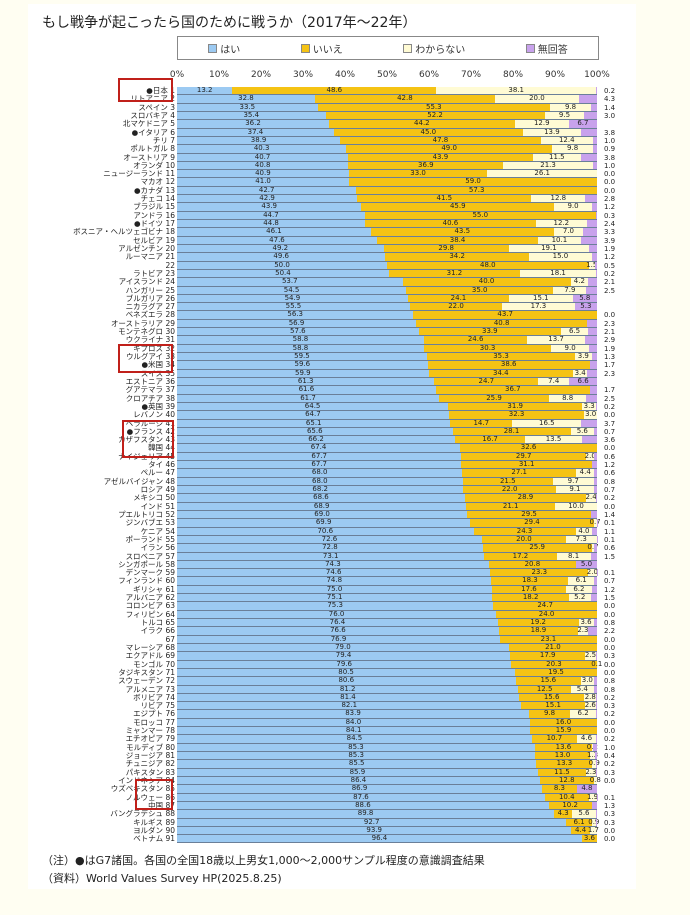 This screenshot has width=690, height=915. I want to click on bar-row: 83.9 9.8 6.2, so click(387, 714).